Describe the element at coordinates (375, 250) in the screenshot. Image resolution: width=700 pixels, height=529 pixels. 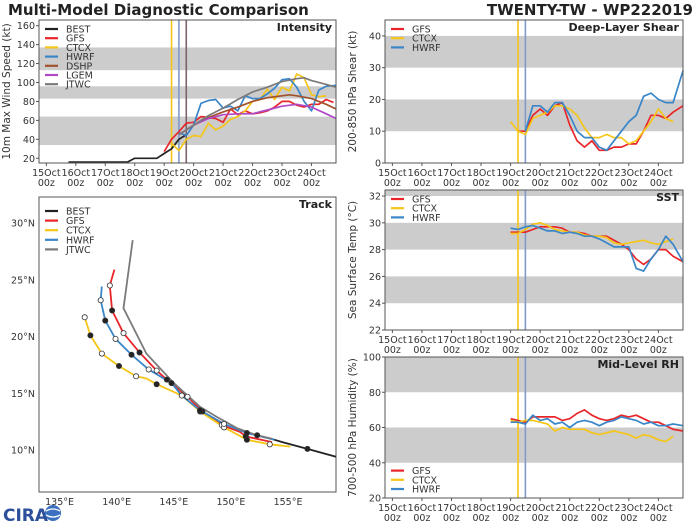
I see `y-tick-label: 28` at that location.